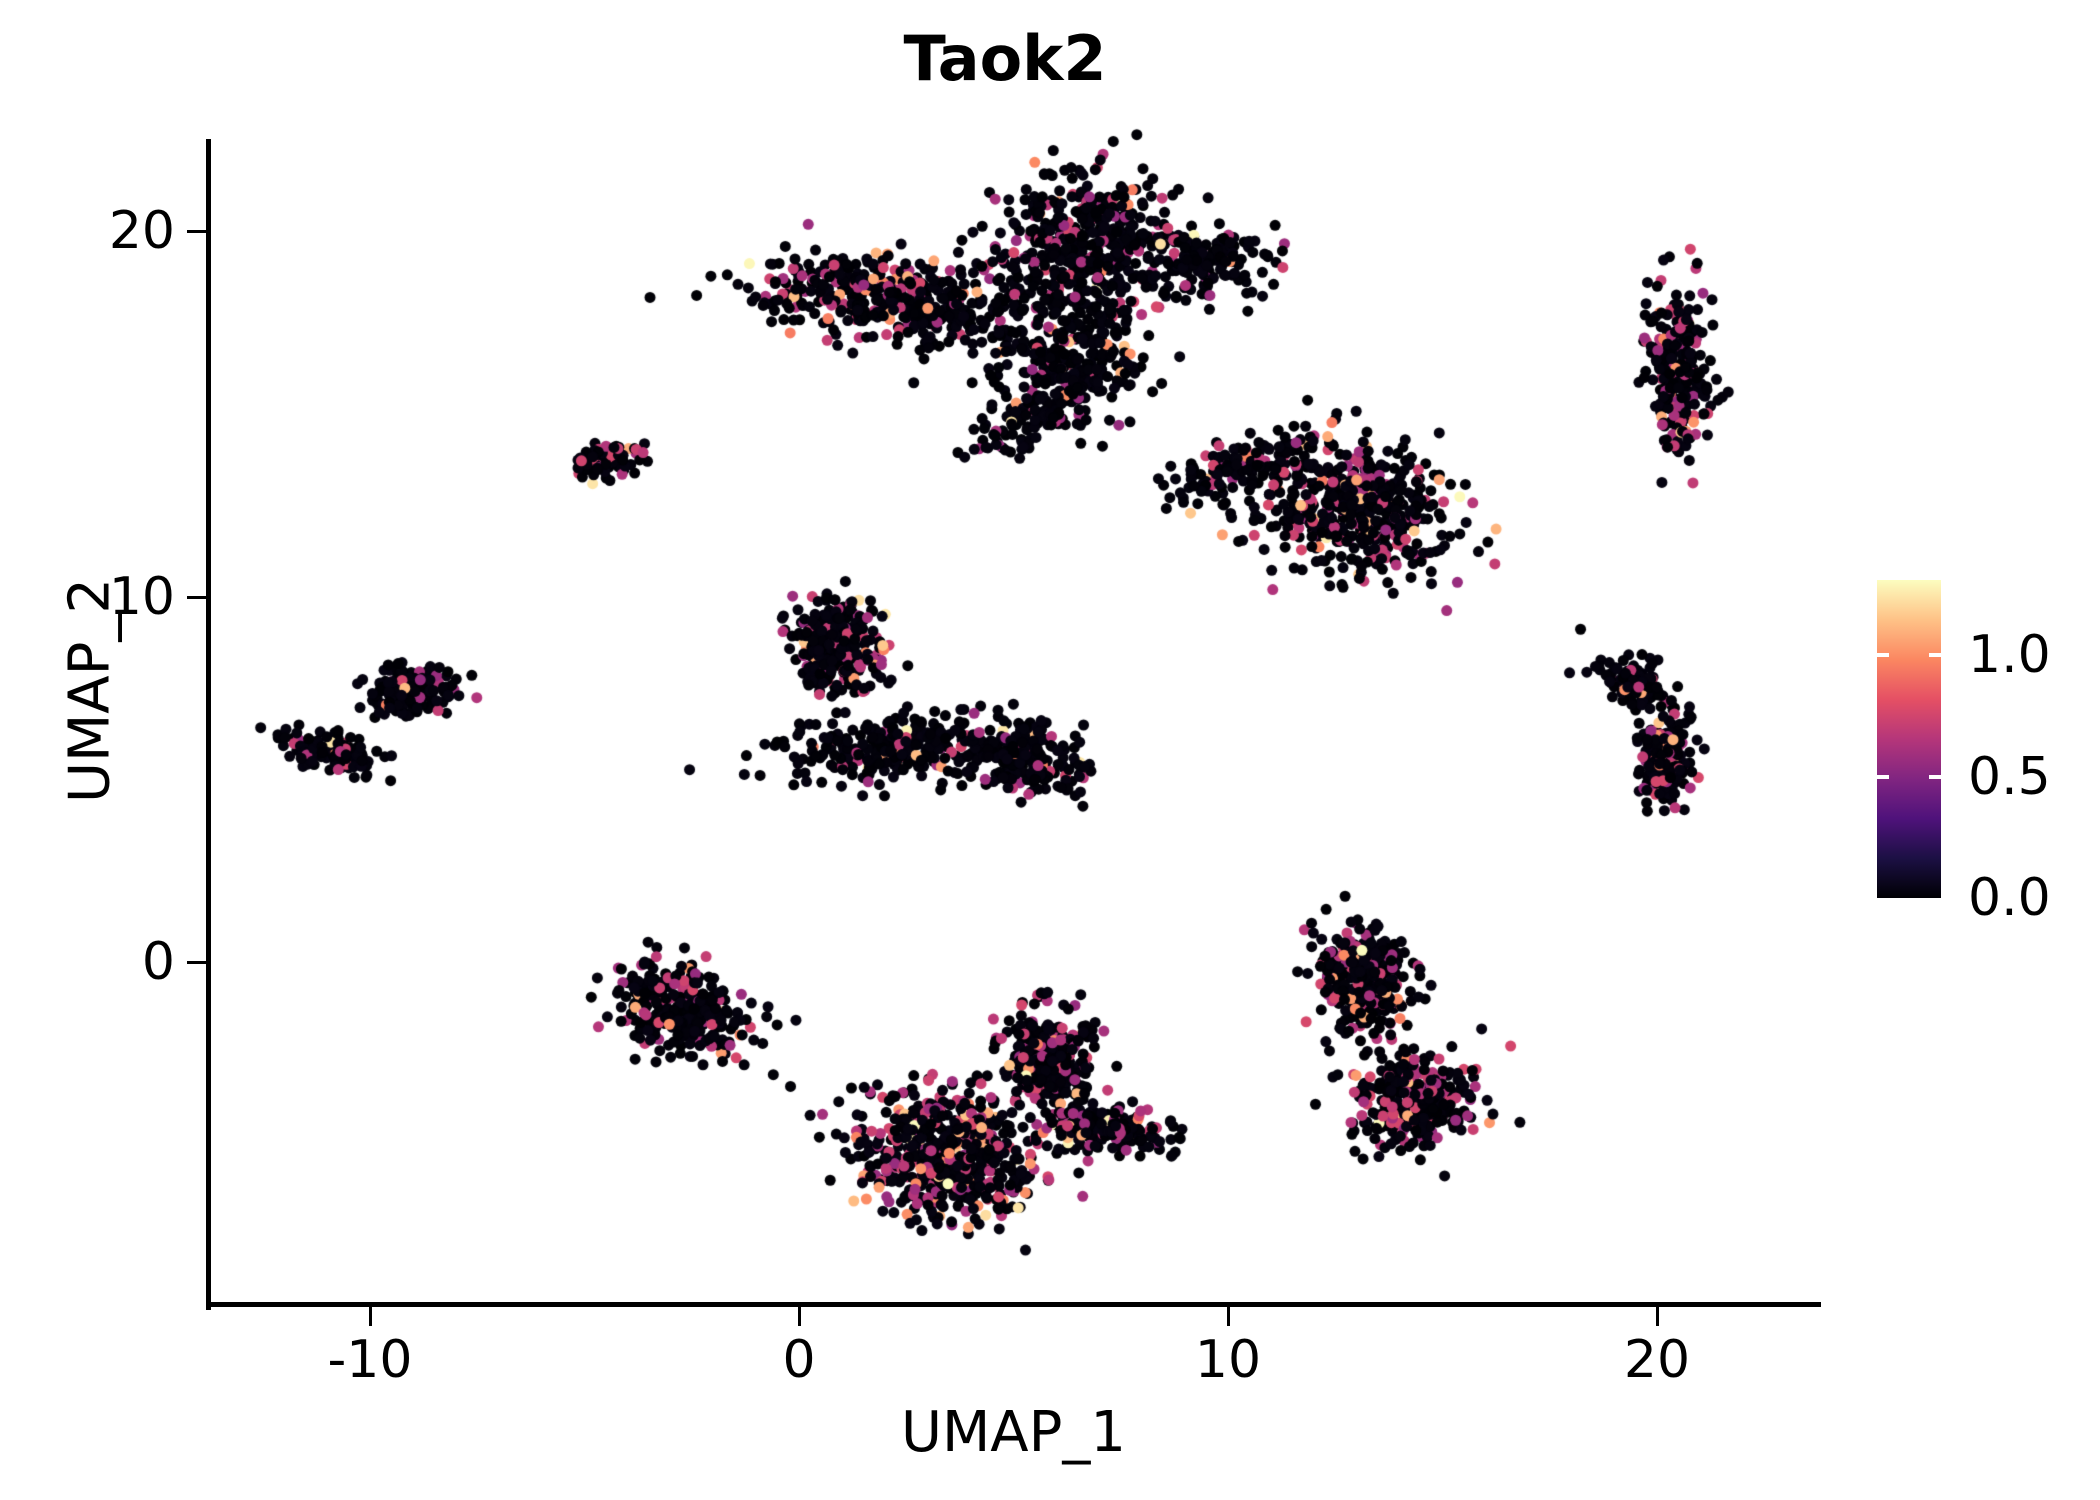  Describe the element at coordinates (370, 1360) in the screenshot. I see `x-tick-label: -10` at that location.